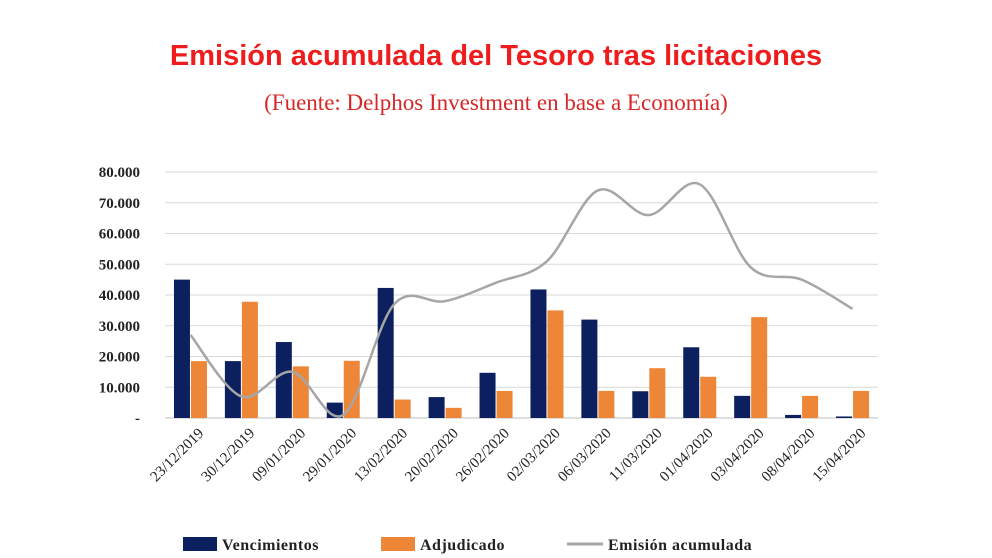  I want to click on x-tick-label: 13/02/2020, so click(381, 456).